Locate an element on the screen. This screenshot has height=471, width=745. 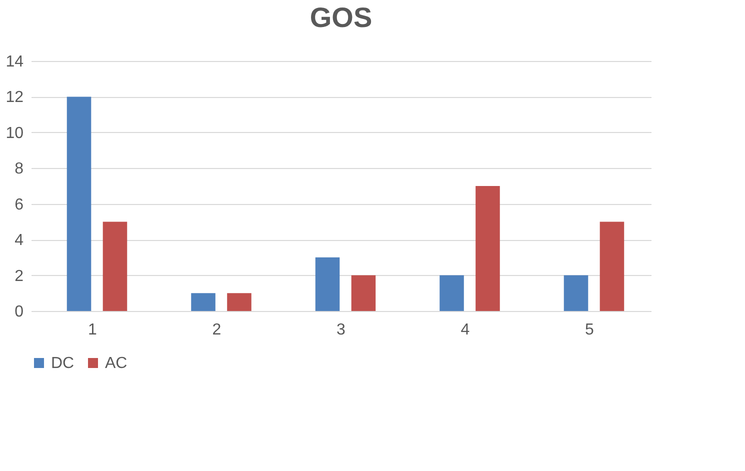
y-tick-label: 12 is located at coordinates (15, 97).